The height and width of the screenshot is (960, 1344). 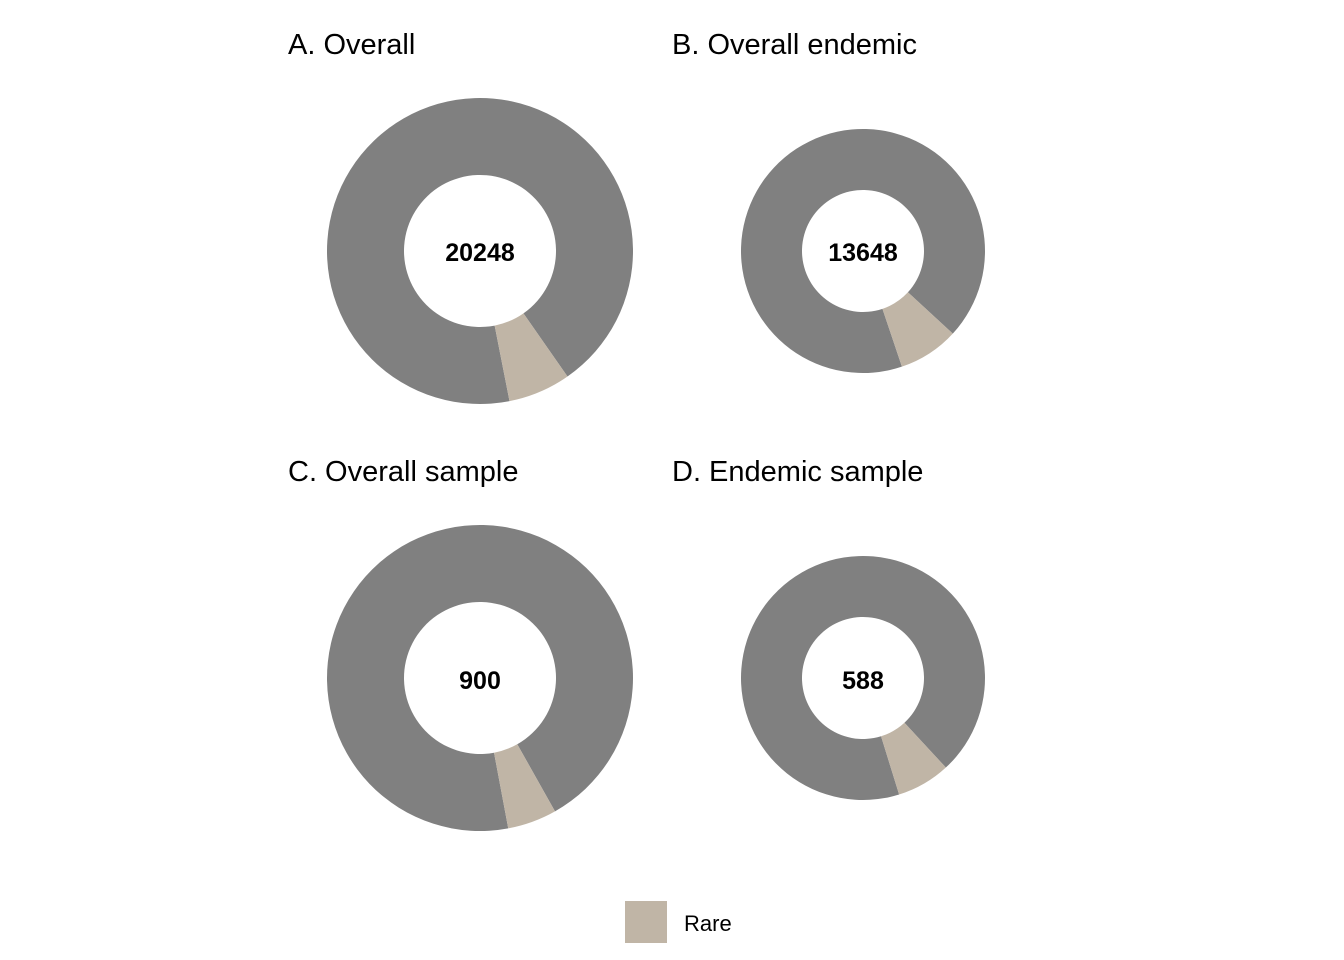 What do you see at coordinates (351, 45) in the screenshot?
I see `panel-a-title: A. Overall` at bounding box center [351, 45].